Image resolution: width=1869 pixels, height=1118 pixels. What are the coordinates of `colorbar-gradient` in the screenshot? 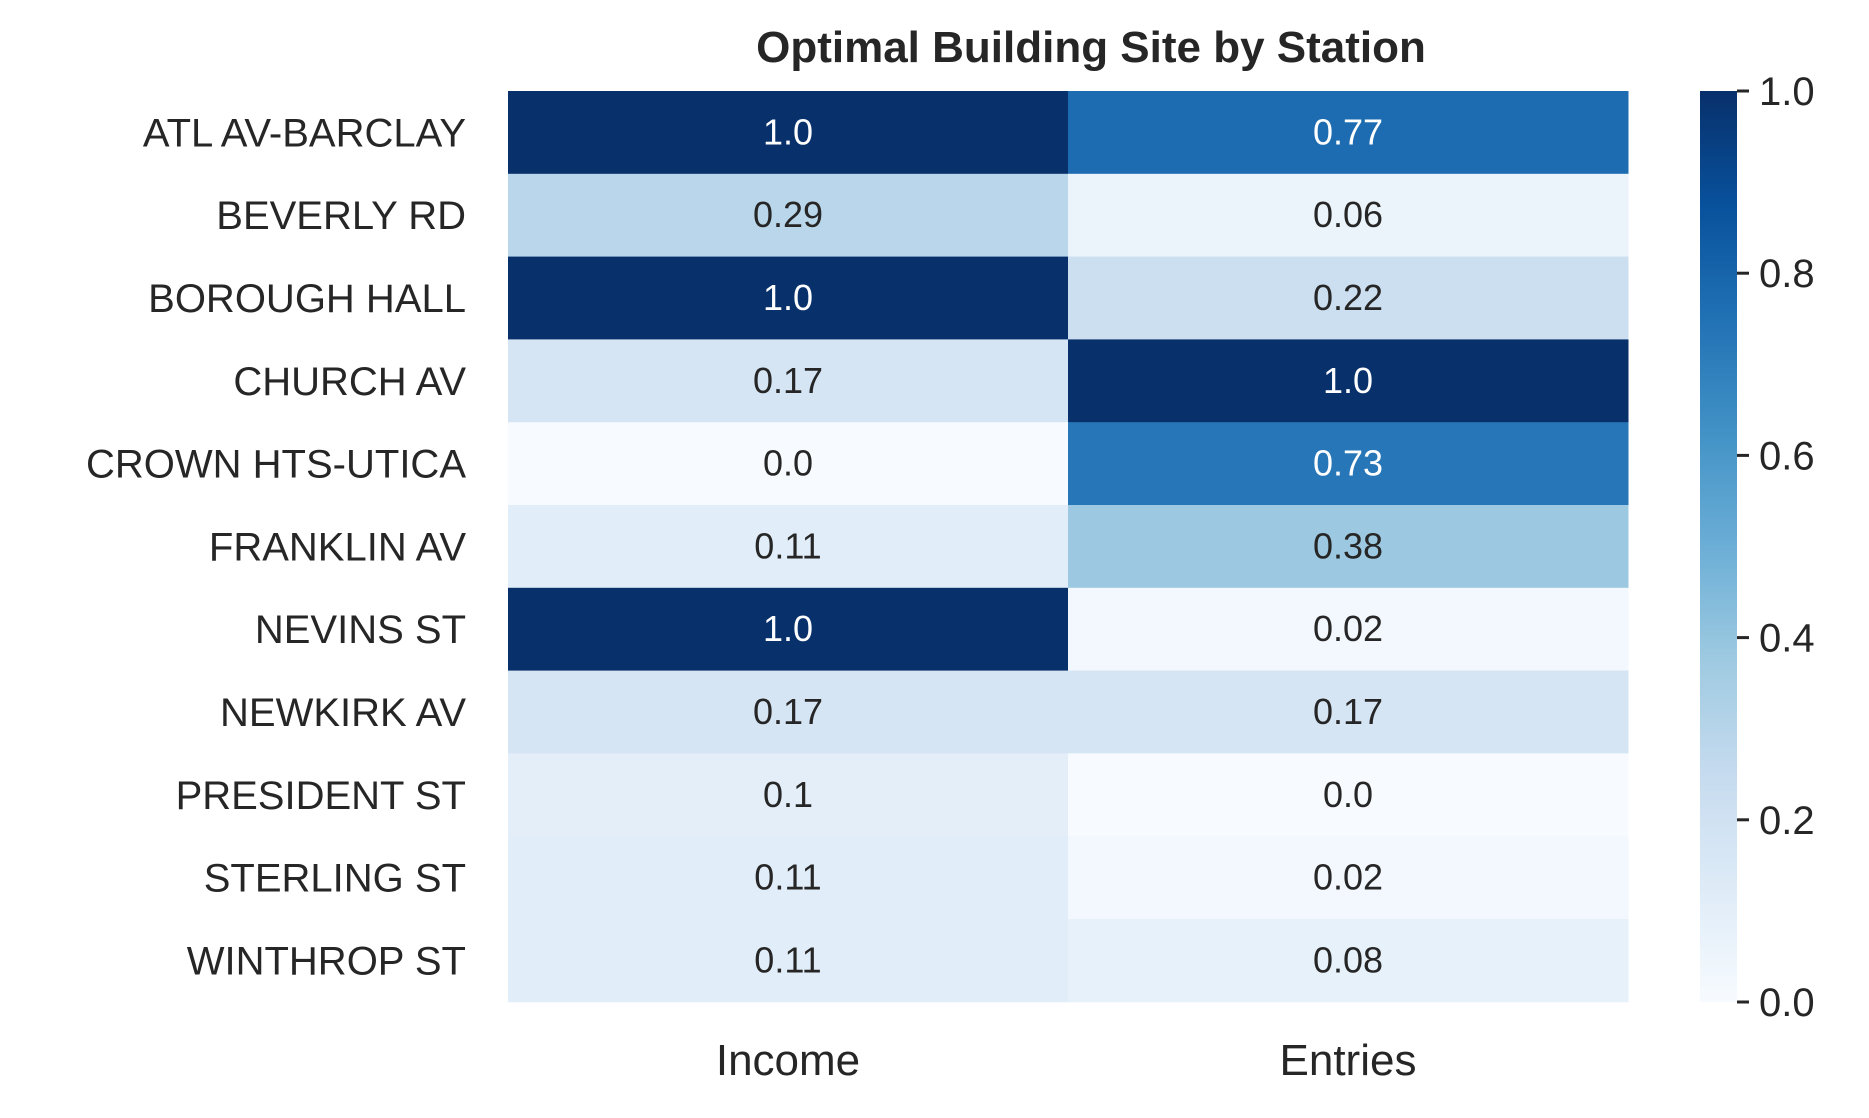 It's located at (1718, 546).